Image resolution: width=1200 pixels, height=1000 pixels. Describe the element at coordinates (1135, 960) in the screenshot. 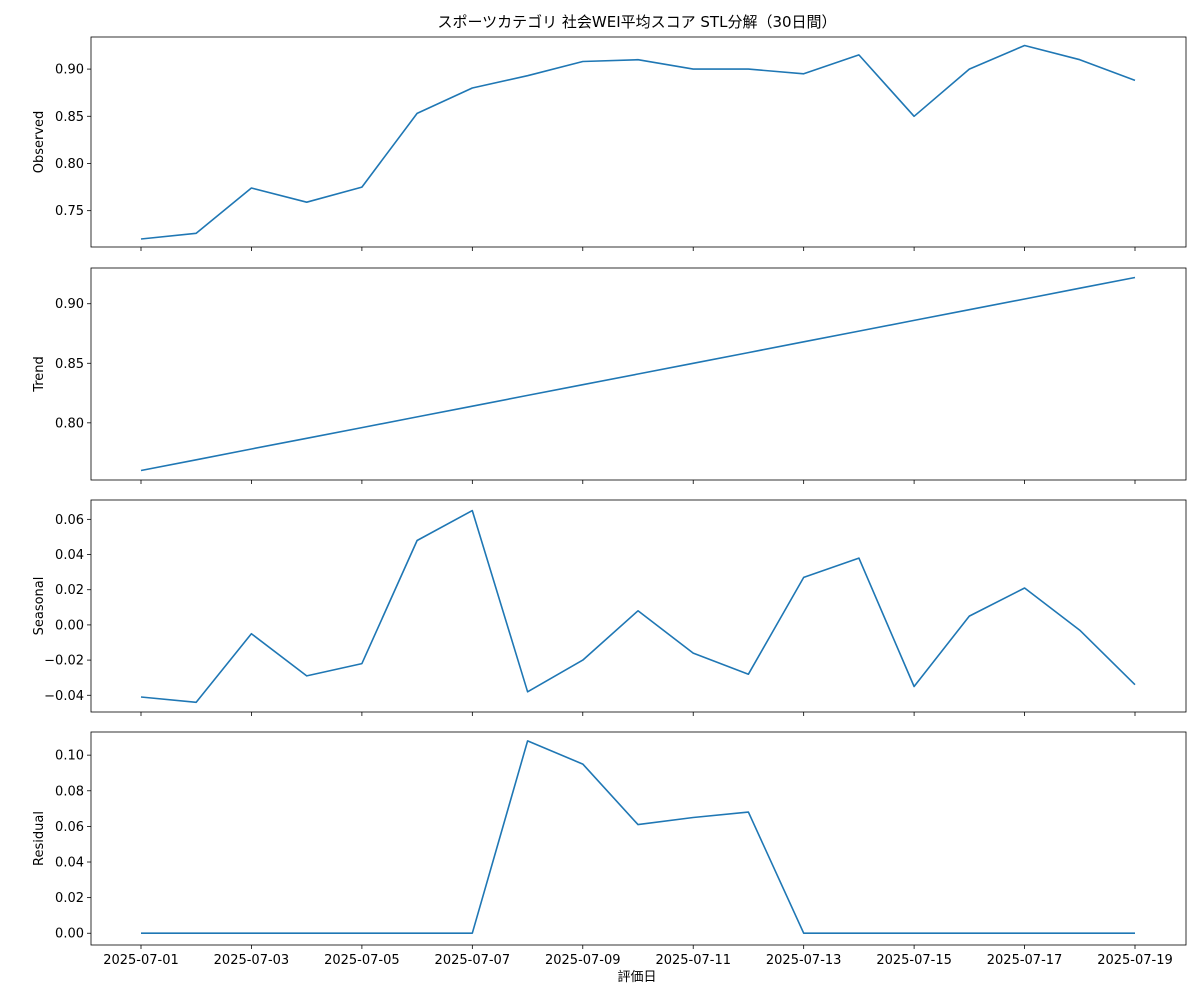

I see `x-tick-label: 2025-07-19` at that location.